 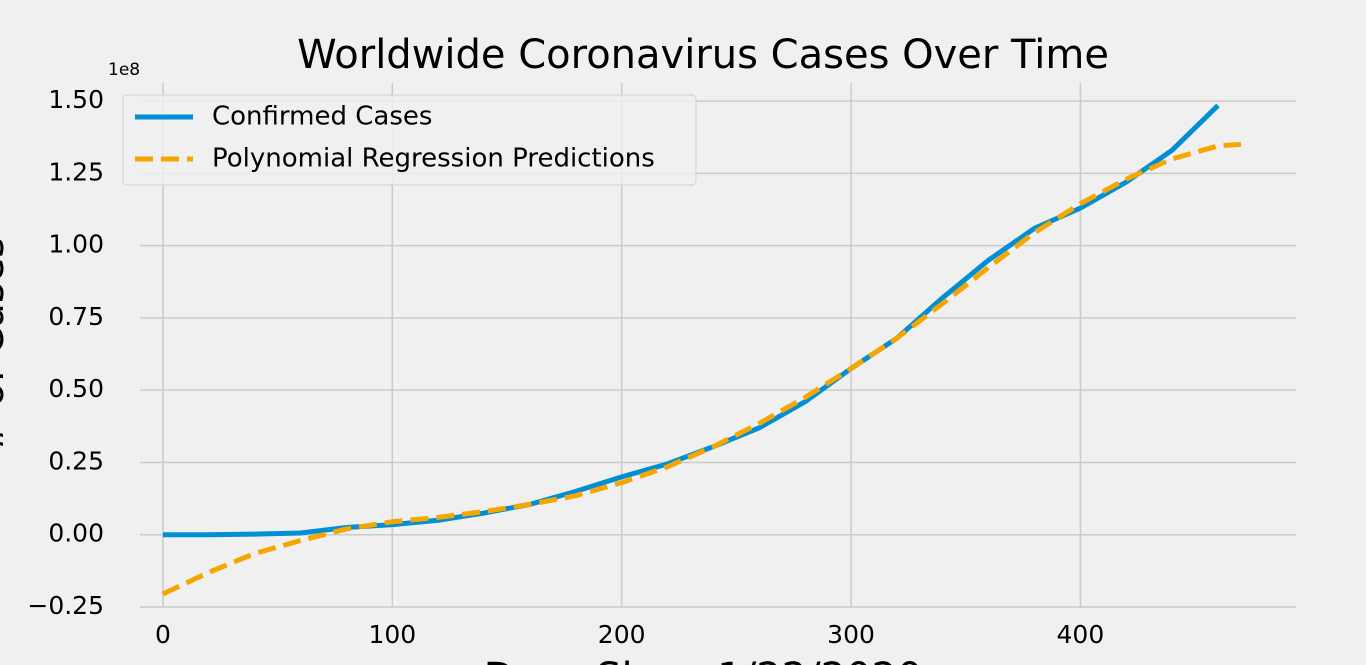 What do you see at coordinates (76, 533) in the screenshot?
I see `y-tick-label: 0.00` at bounding box center [76, 533].